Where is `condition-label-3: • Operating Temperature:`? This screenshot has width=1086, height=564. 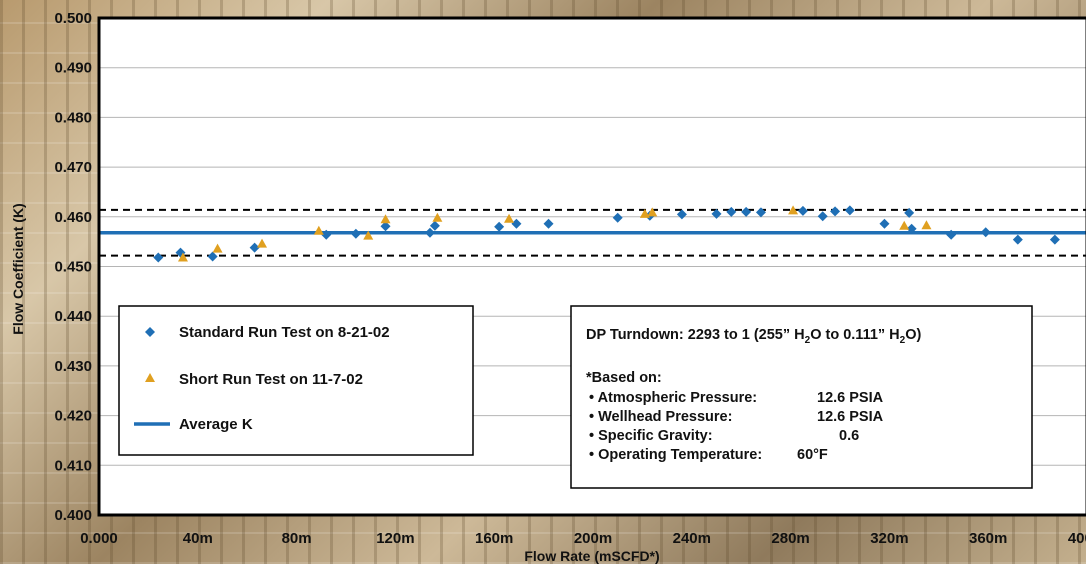 condition-label-3: • Operating Temperature: is located at coordinates (675, 455).